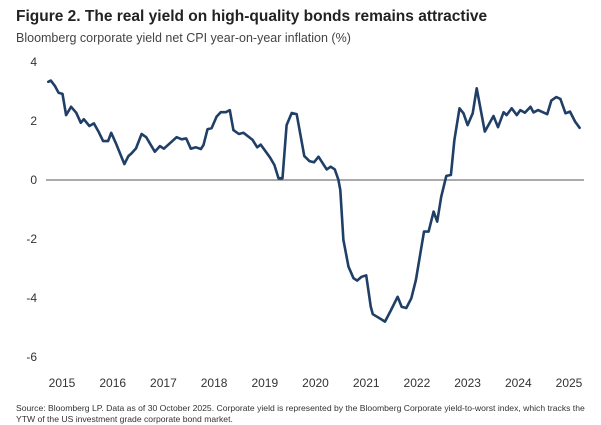  I want to click on y-tick-label: 4, so click(33, 62).